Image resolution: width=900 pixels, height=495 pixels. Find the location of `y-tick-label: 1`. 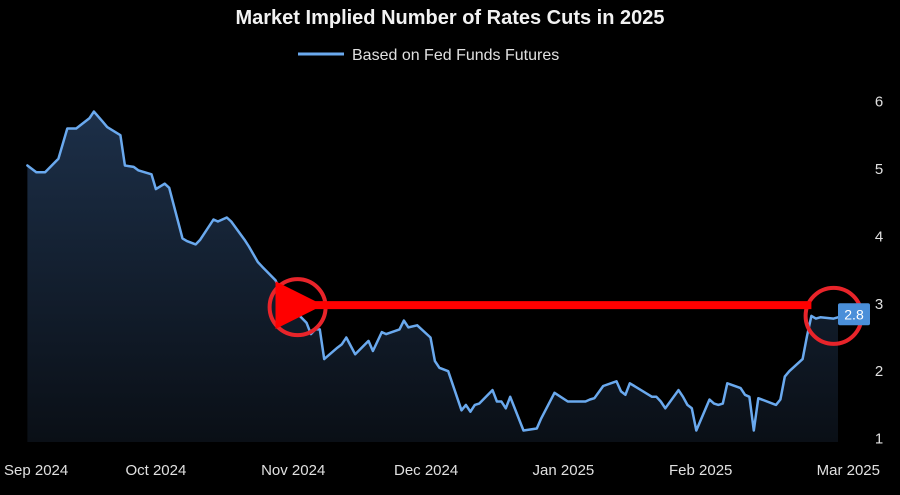

y-tick-label: 1 is located at coordinates (879, 439).